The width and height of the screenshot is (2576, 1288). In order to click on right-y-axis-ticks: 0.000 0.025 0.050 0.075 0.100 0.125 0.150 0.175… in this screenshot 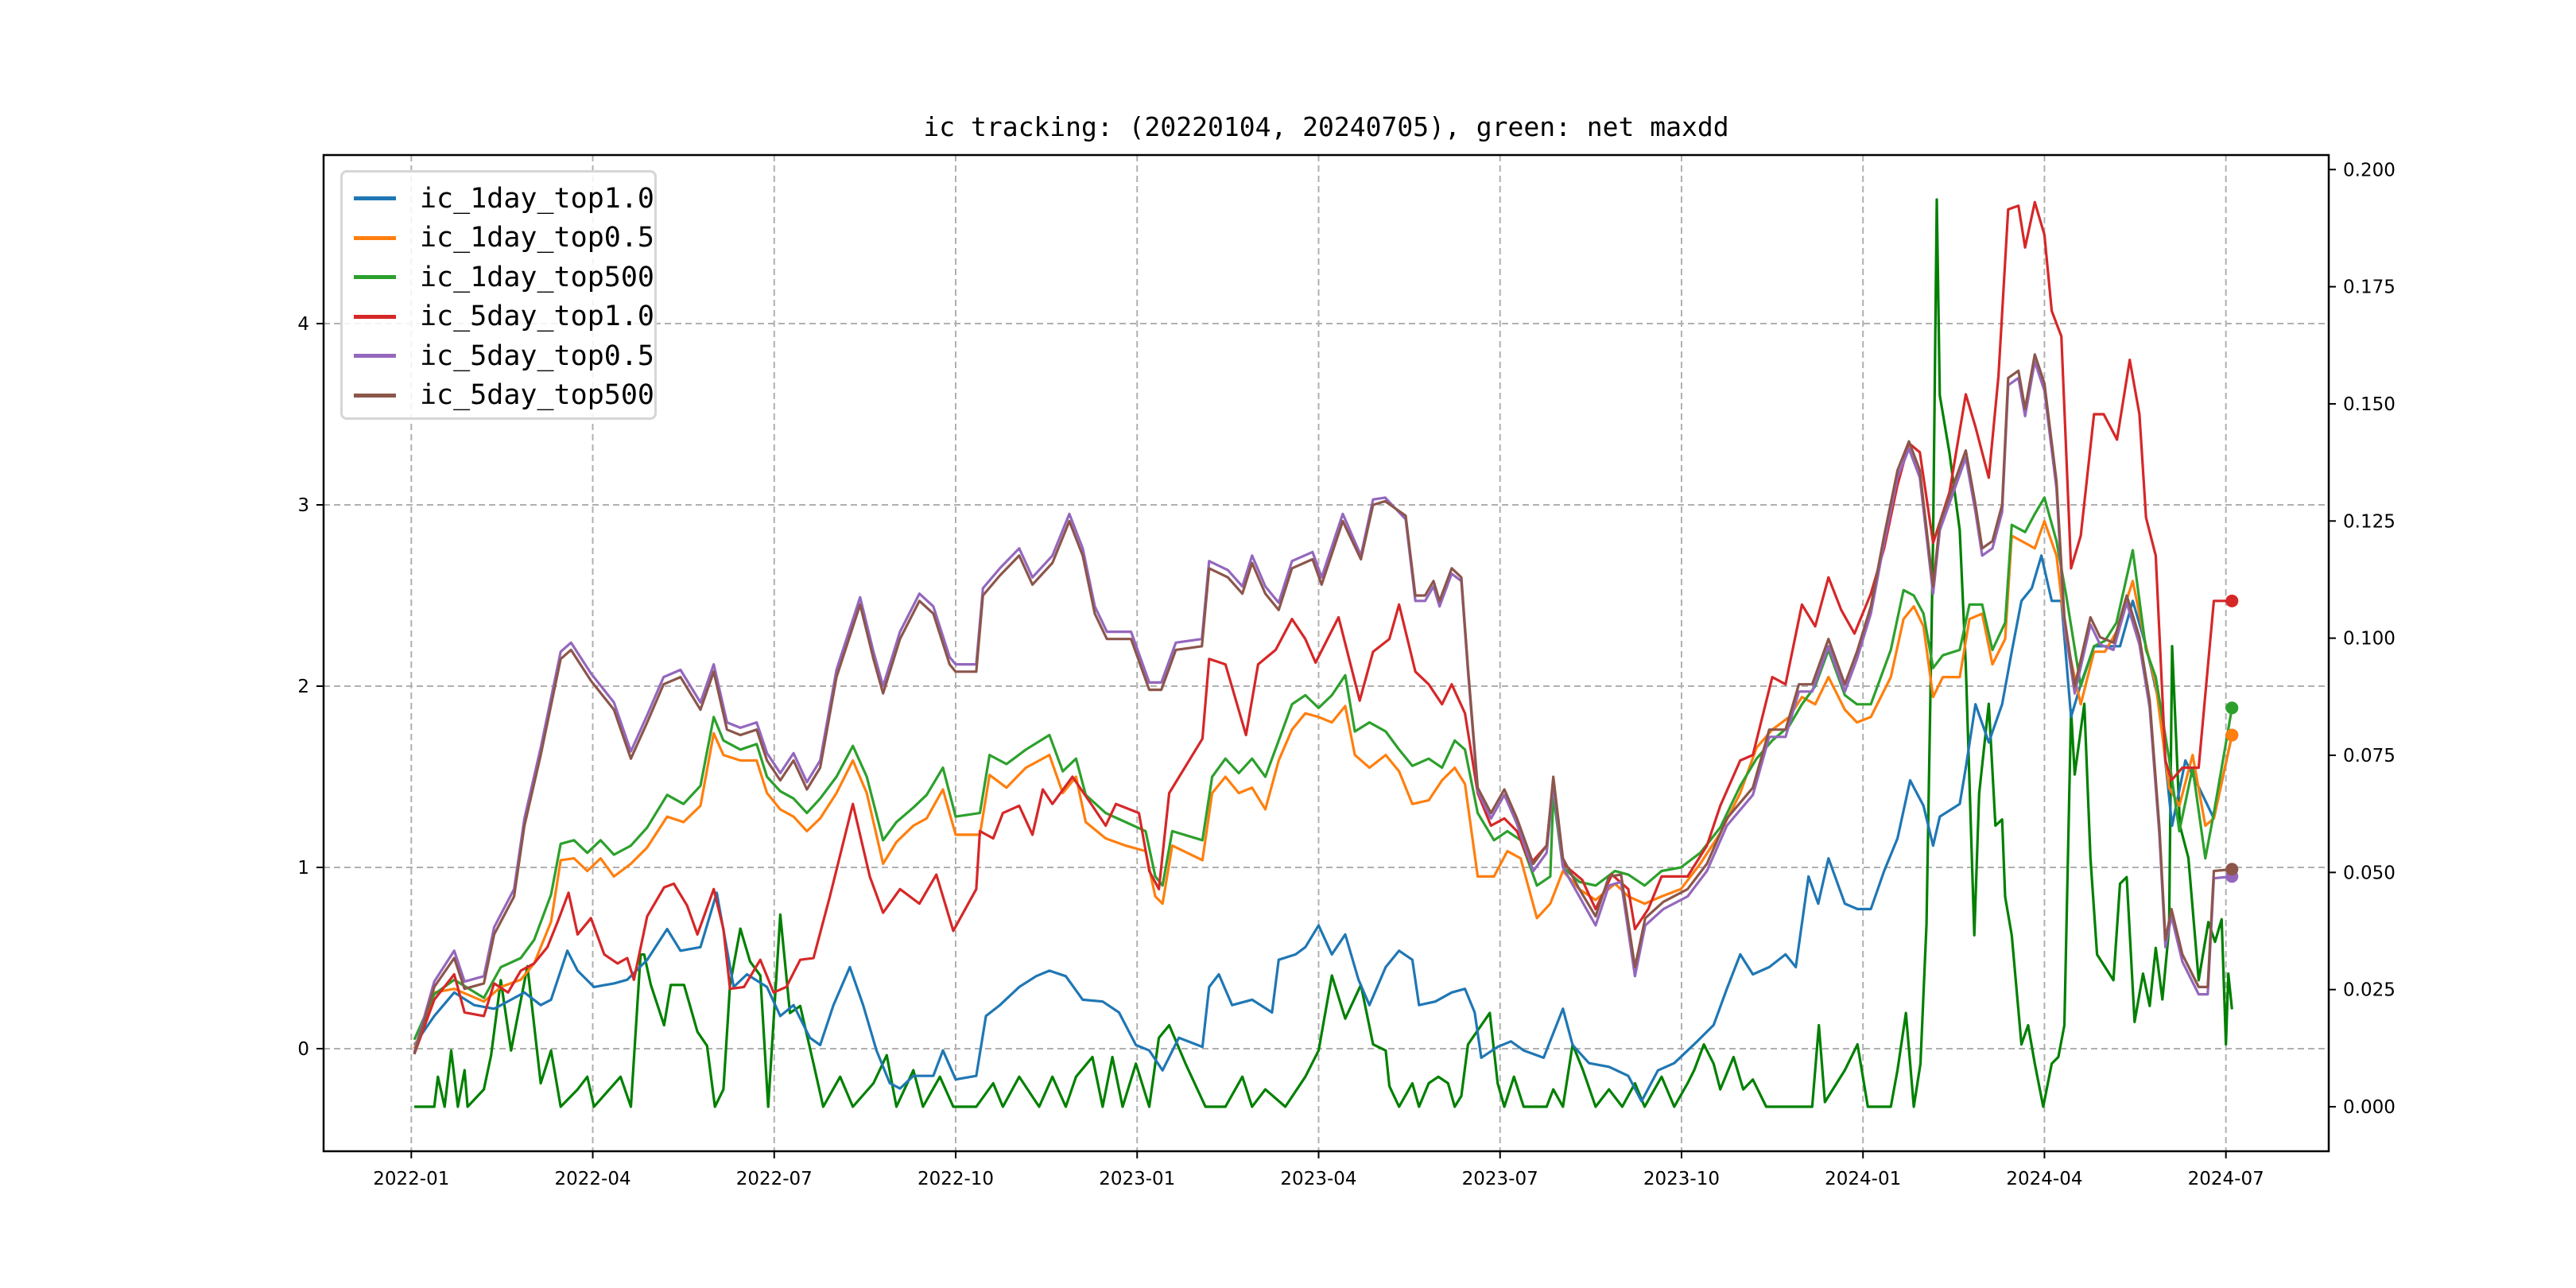, I will do `click(2362, 639)`.